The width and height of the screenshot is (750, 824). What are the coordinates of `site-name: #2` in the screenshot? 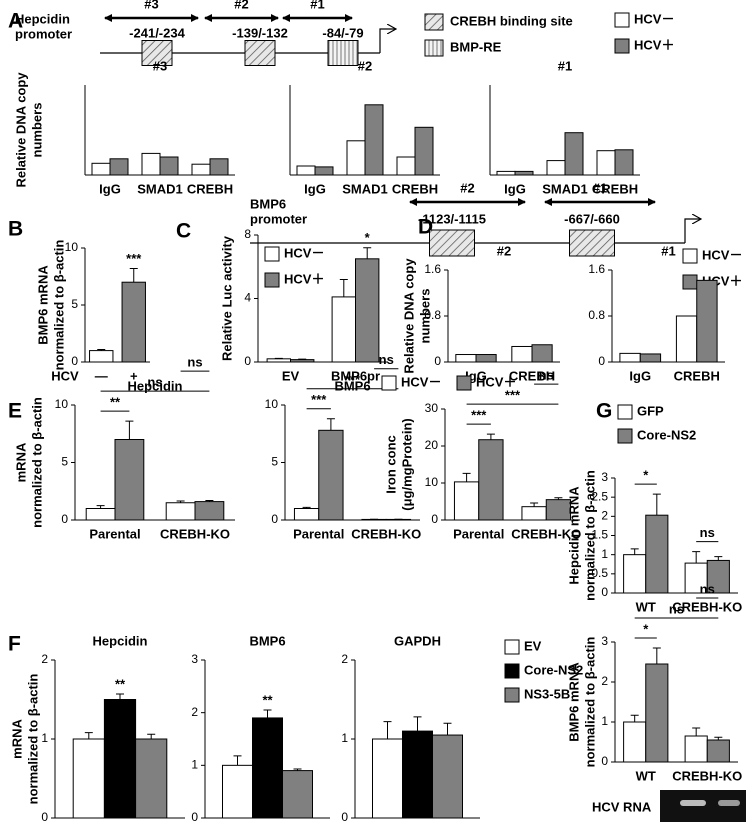 It's located at (467, 187).